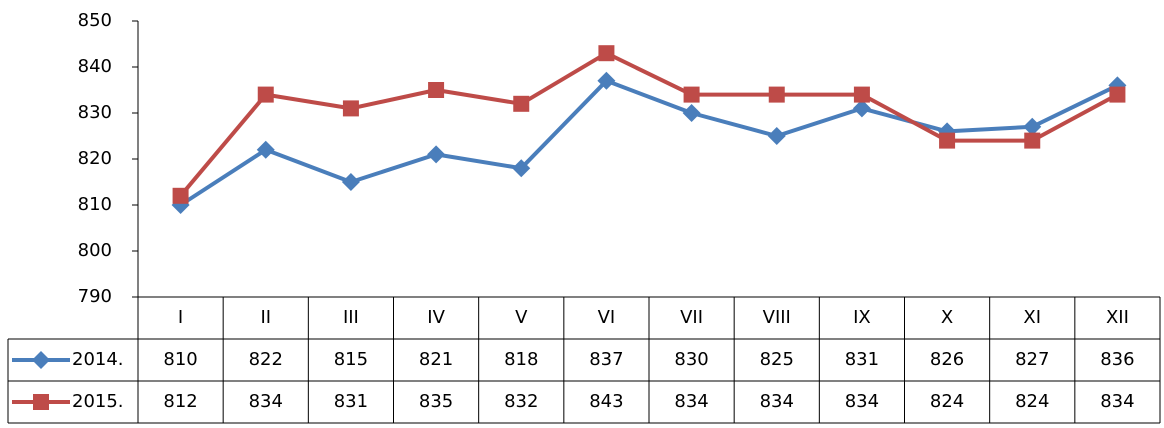 The image size is (1164, 428). Describe the element at coordinates (691, 317) in the screenshot. I see `x-tick-label: VII` at that location.